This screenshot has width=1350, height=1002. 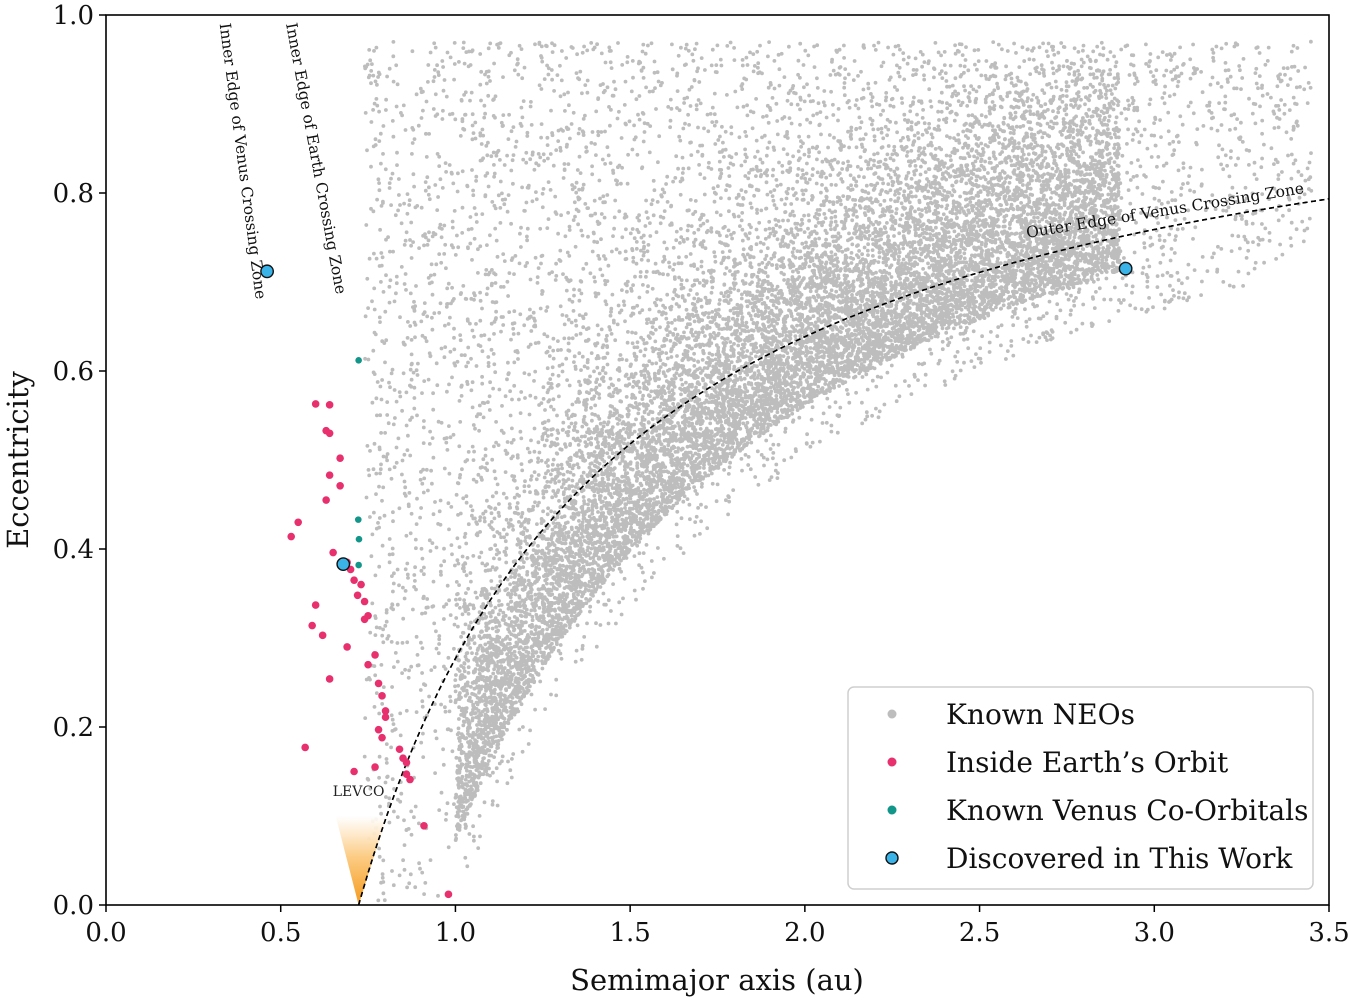 I want to click on y-tick-label: 1.0, so click(x=73, y=16).